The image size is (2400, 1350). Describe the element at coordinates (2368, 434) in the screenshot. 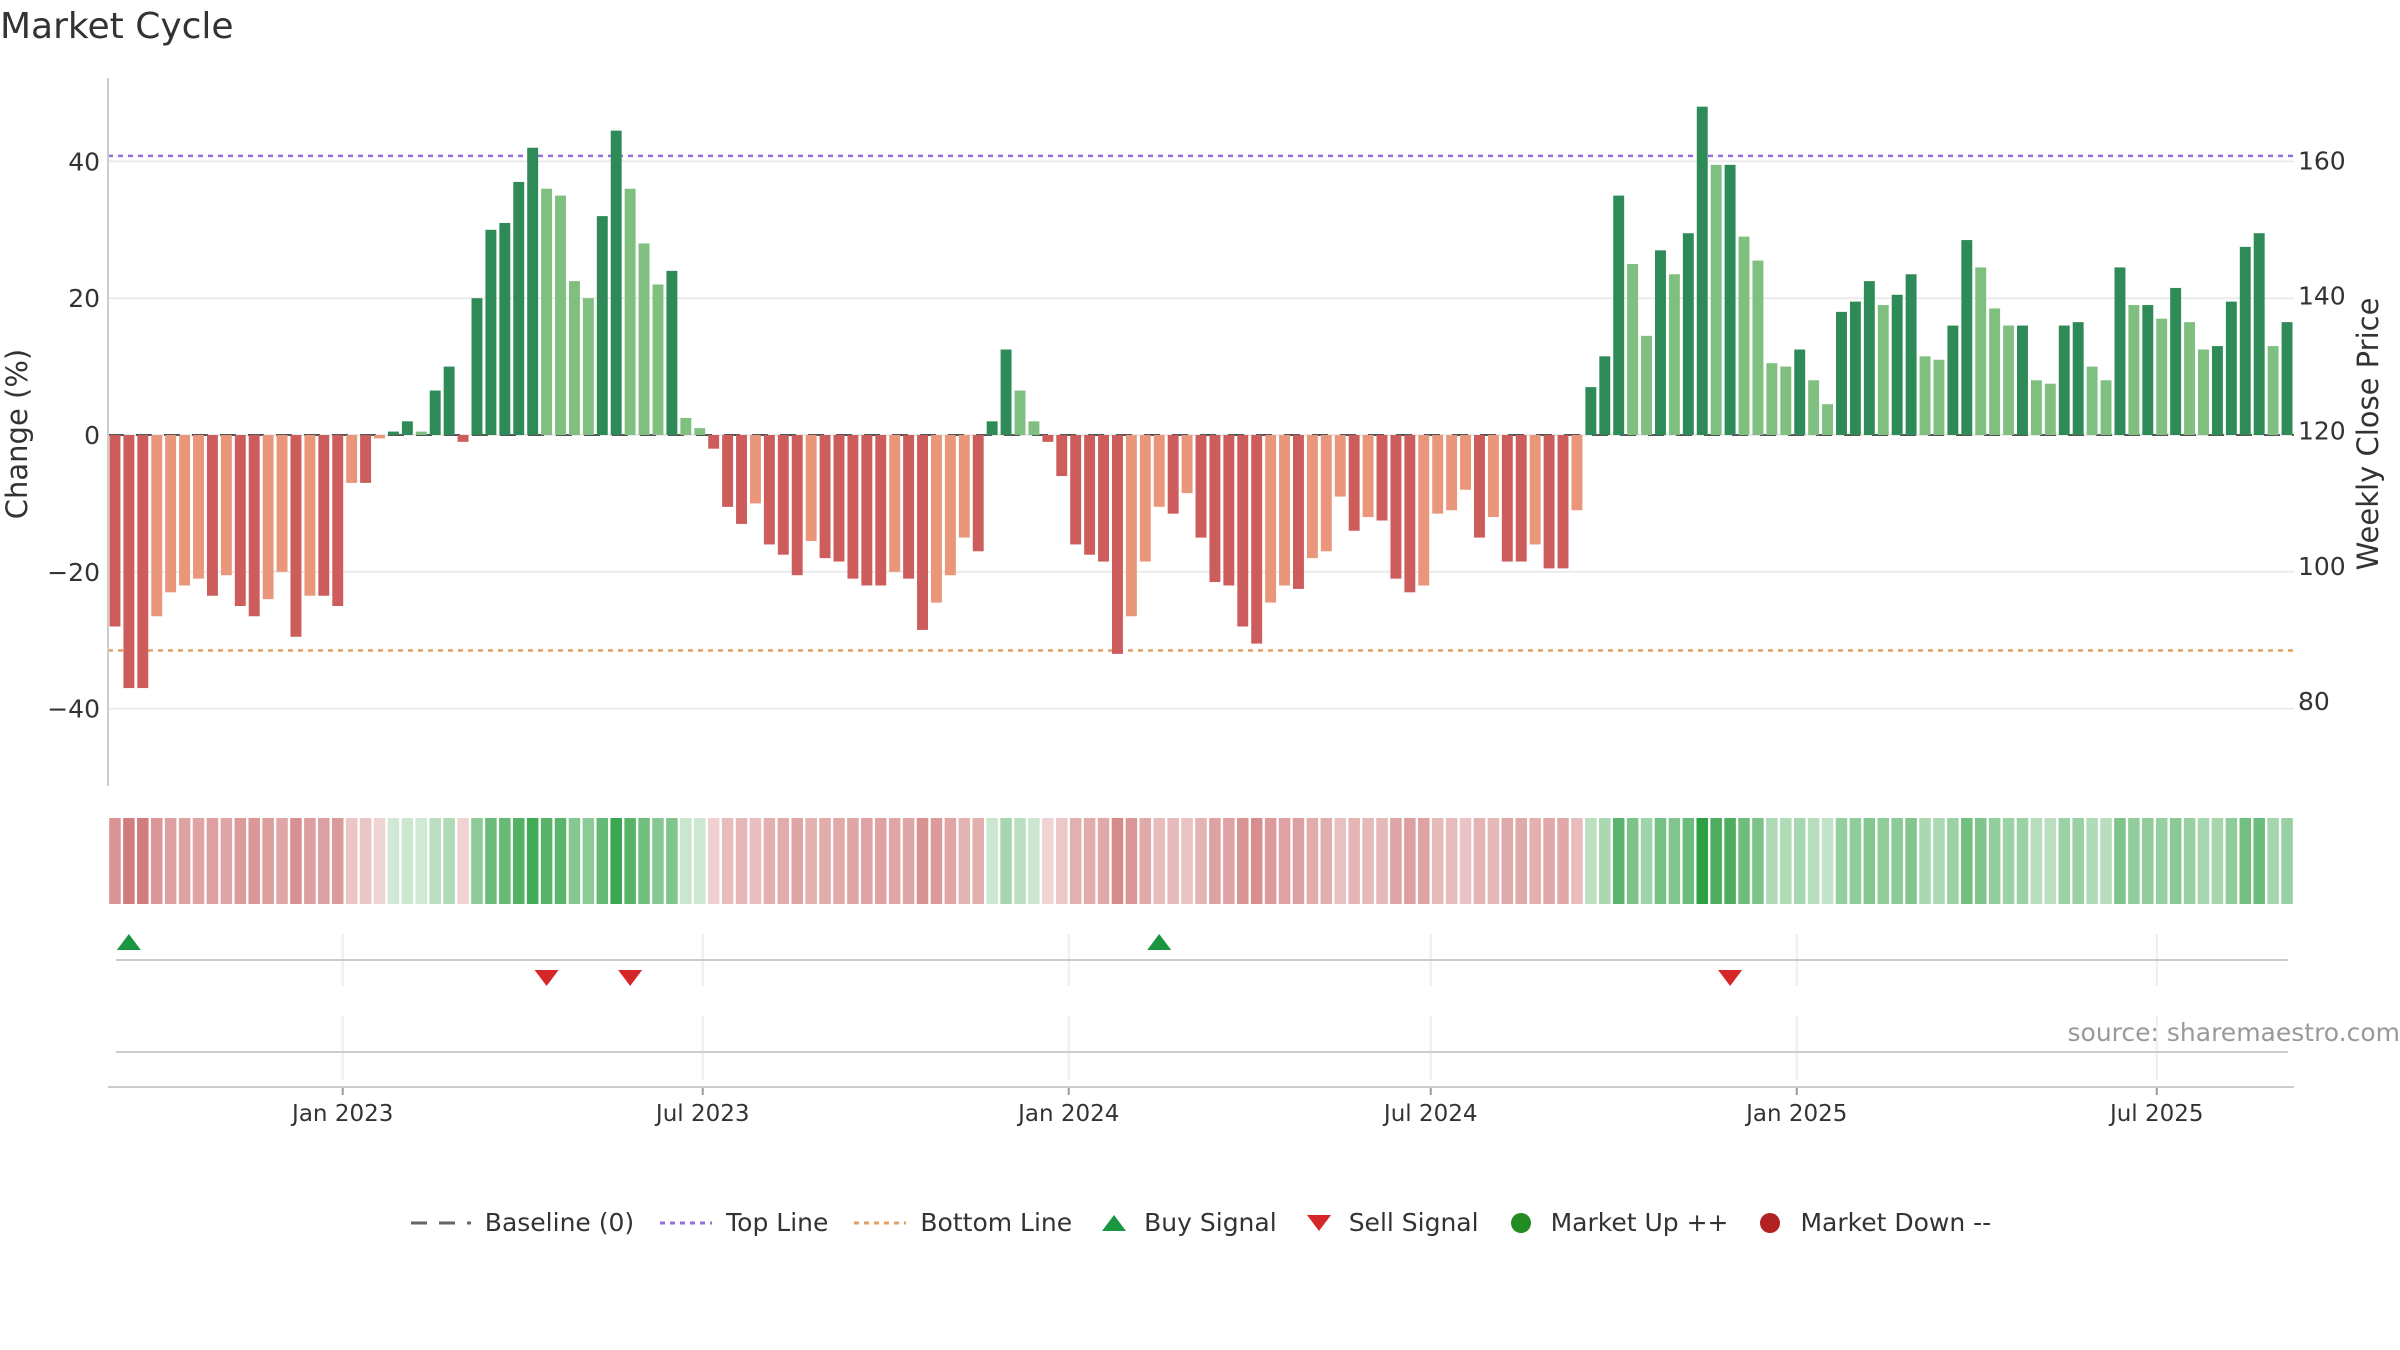

I see `y2-axis-label: Weekly Close Price` at that location.